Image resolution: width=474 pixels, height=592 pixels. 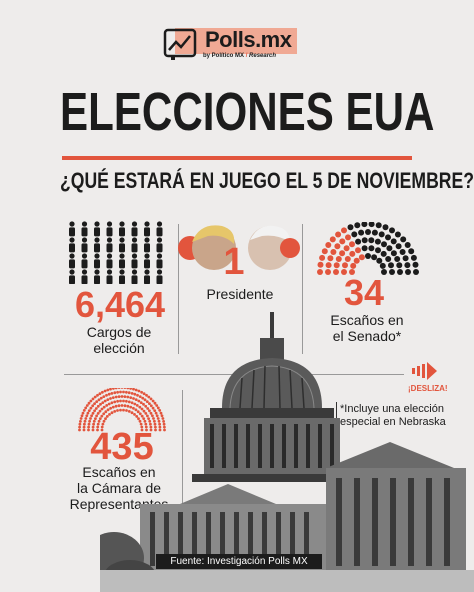 I want to click on brand-name: Polls.mx, so click(x=248, y=39).